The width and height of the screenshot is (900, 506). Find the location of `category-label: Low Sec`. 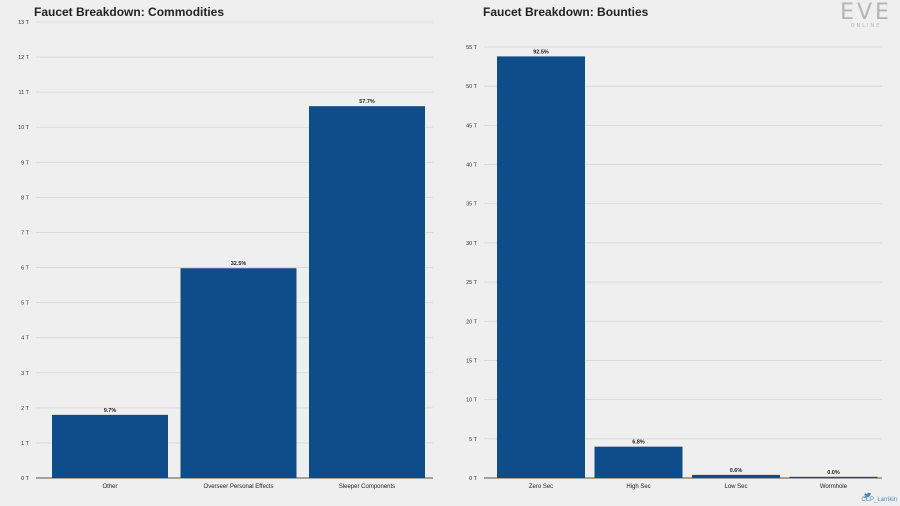

category-label: Low Sec is located at coordinates (735, 487).